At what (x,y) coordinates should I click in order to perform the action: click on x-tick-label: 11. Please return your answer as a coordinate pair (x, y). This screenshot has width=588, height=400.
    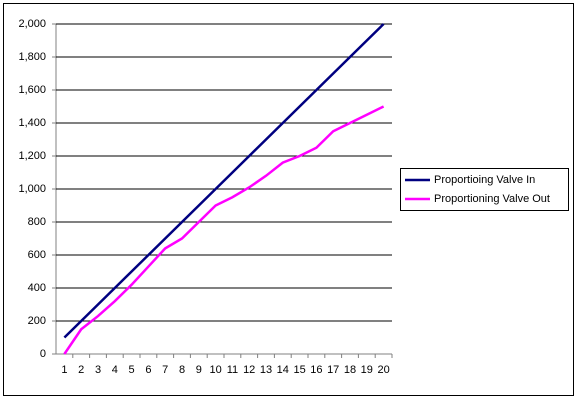
    Looking at the image, I should click on (232, 370).